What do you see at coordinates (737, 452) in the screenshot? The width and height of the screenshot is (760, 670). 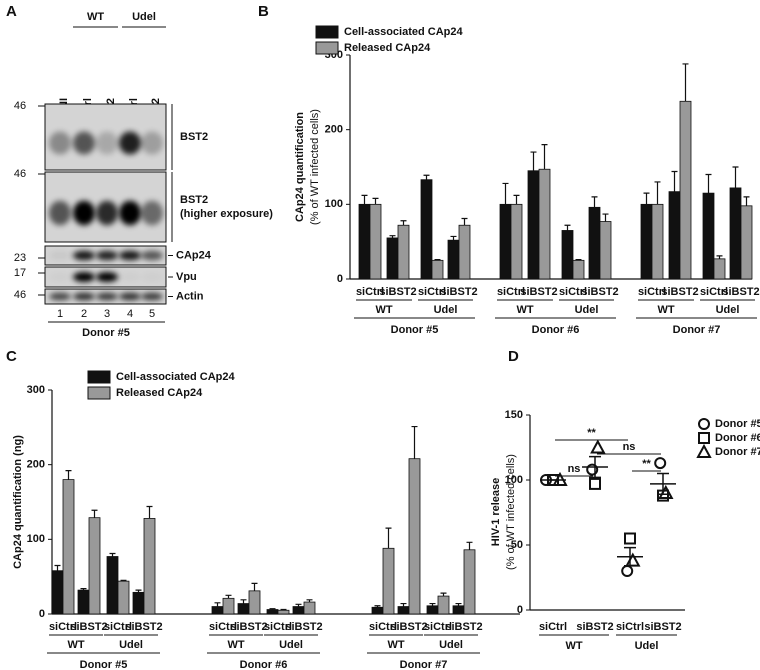 I see `legend-label: Donor #7` at bounding box center [737, 452].